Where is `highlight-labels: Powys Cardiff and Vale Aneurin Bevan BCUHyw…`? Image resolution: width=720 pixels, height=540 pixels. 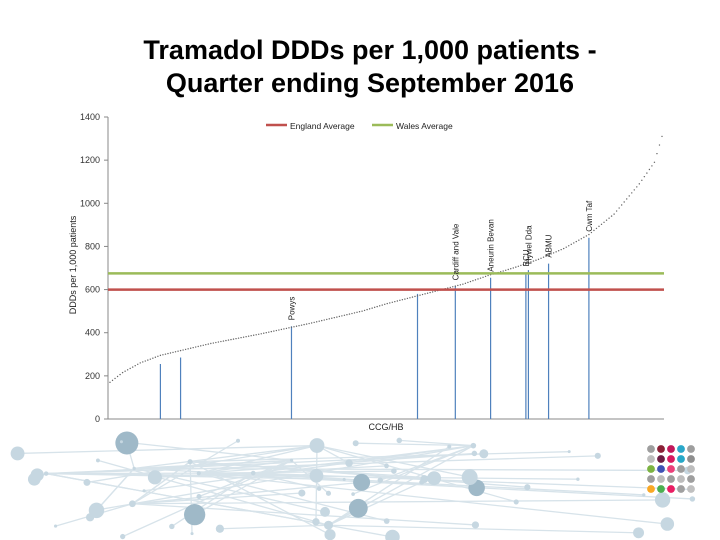
highlight-labels: Powys Cardiff and Vale Aneurin Bevan BCUHyw… is located at coordinates (440, 260).